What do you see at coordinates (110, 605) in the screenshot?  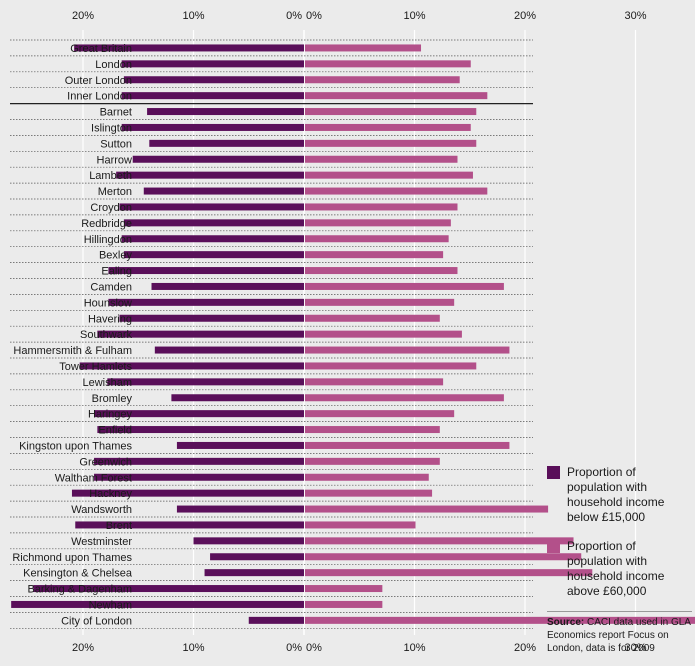 I see `category-label: Newham` at bounding box center [110, 605].